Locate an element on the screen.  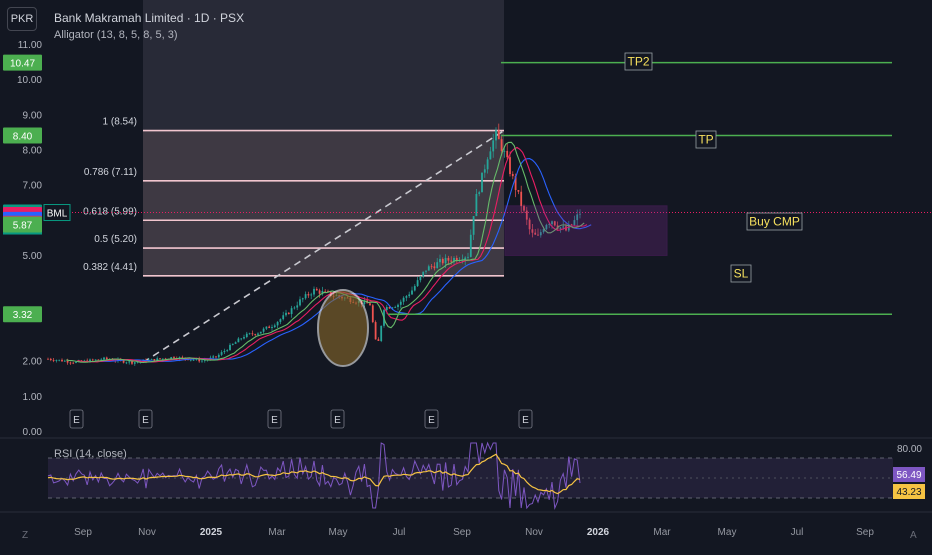
dip-highlight-circle is located at coordinates (343, 328).